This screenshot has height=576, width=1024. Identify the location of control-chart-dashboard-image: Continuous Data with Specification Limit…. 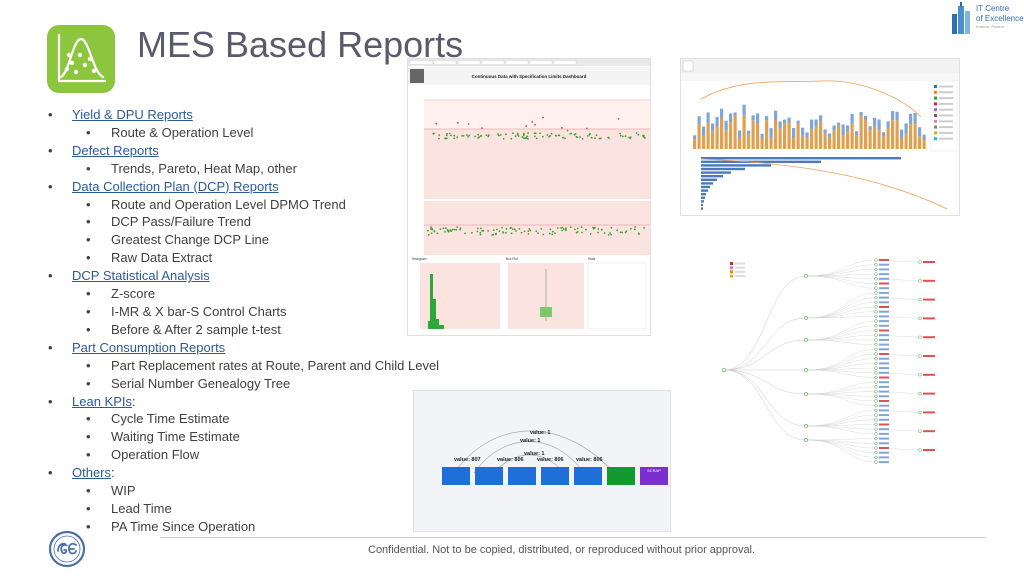
(529, 197).